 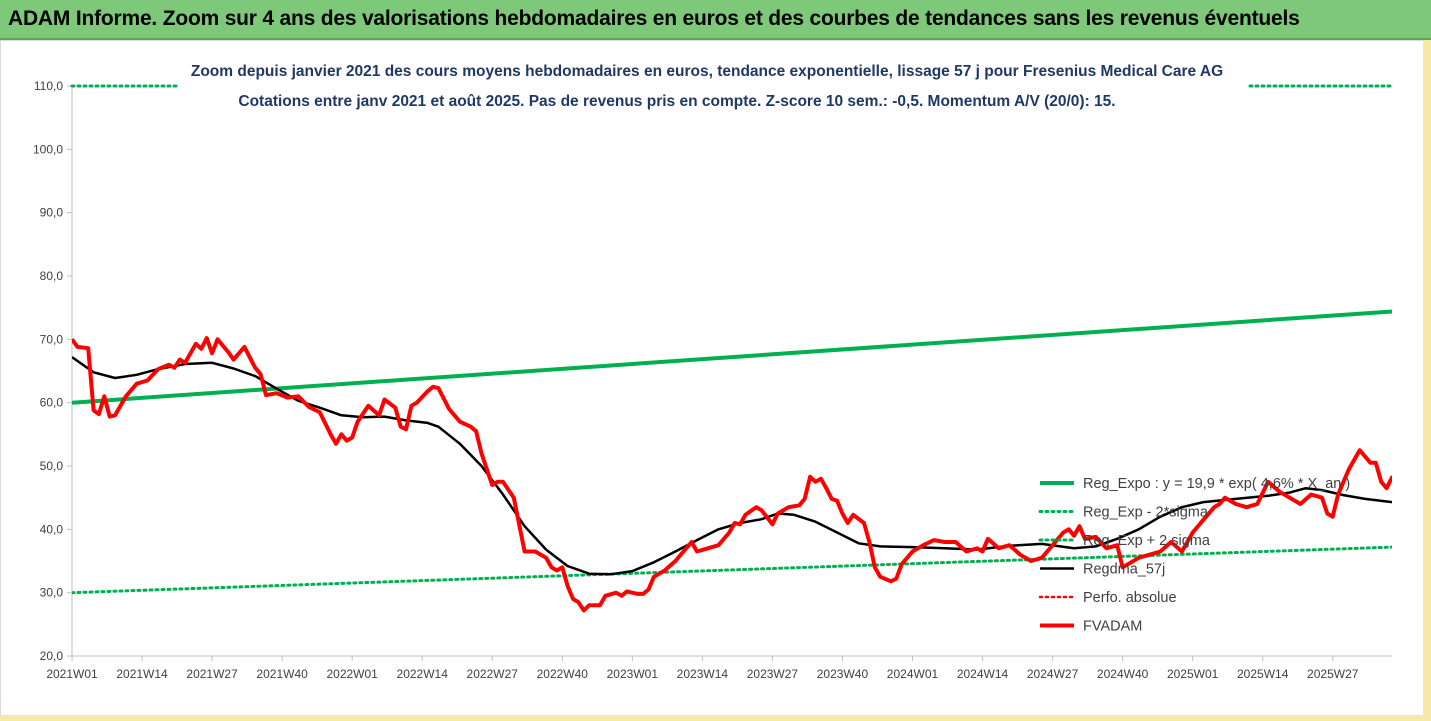 What do you see at coordinates (52, 593) in the screenshot?
I see `y-tick-label: 30,0` at bounding box center [52, 593].